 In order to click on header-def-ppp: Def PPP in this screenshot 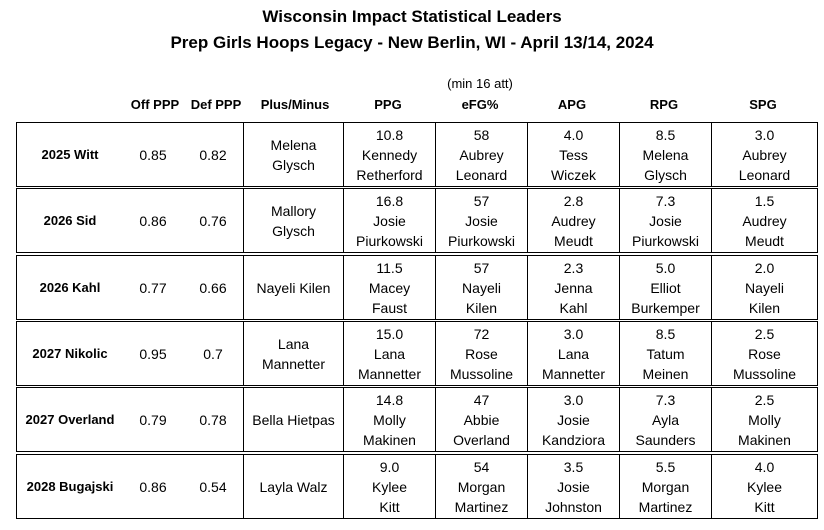, I will do `click(216, 104)`.